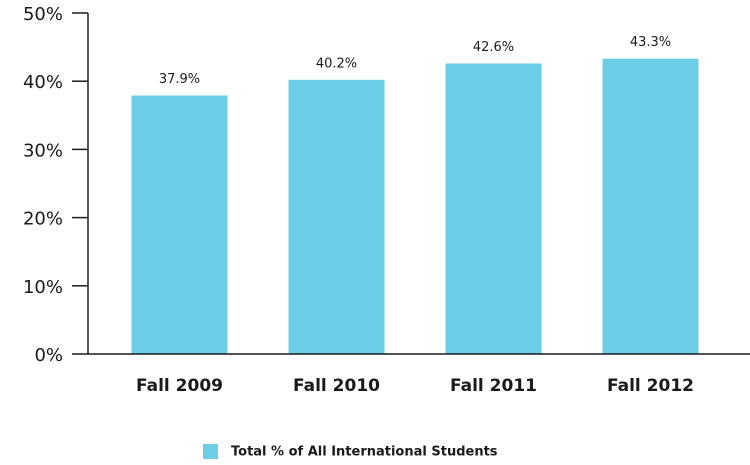 The image size is (750, 465). I want to click on y-tick-label: 10%, so click(43, 287).